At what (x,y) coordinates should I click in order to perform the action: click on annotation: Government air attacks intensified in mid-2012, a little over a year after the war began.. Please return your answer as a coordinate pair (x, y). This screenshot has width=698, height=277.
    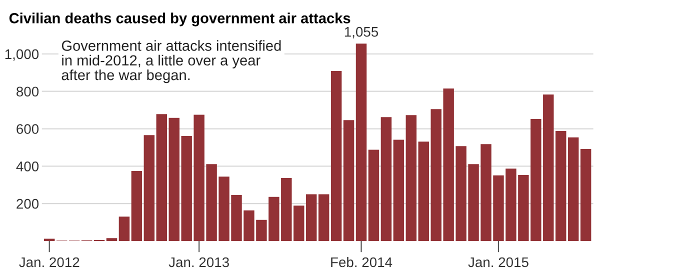
    Looking at the image, I should click on (171, 62).